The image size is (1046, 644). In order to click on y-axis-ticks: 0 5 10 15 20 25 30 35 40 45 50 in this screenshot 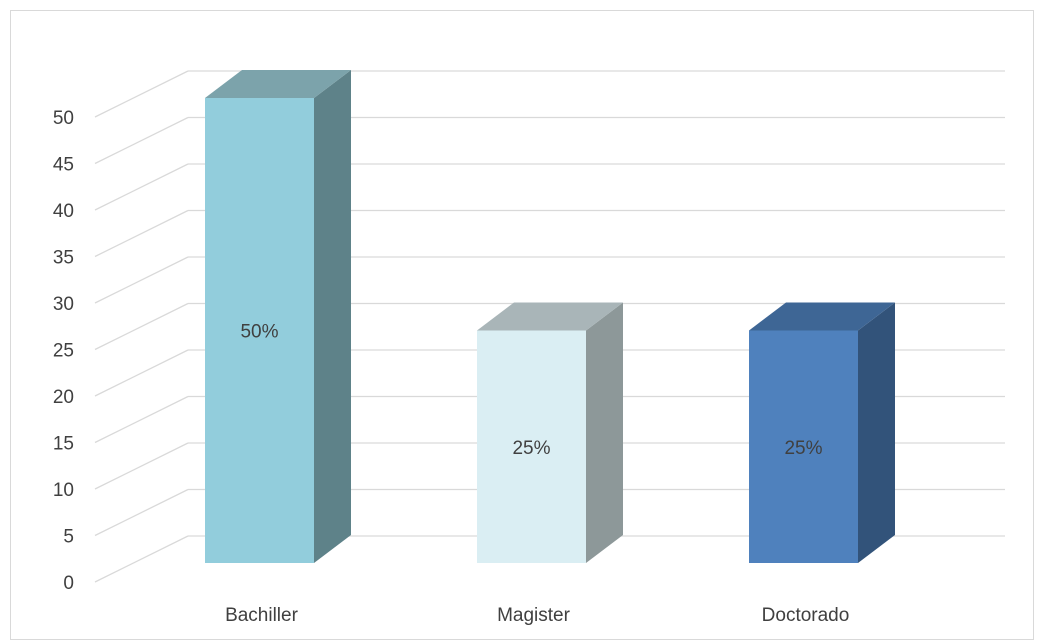, I will do `click(63, 351)`.